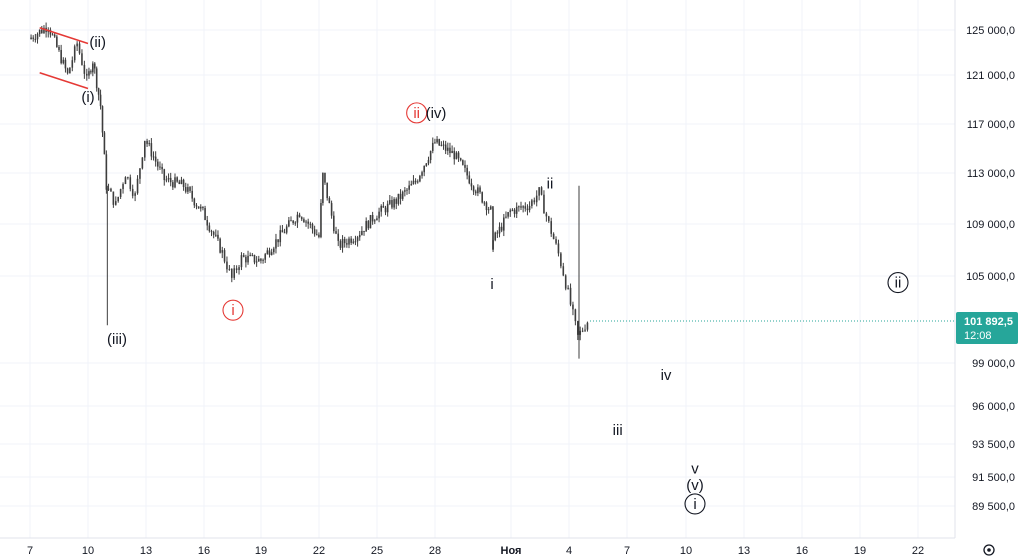  I want to click on y-tick-label: 121 000,0, so click(990, 76).